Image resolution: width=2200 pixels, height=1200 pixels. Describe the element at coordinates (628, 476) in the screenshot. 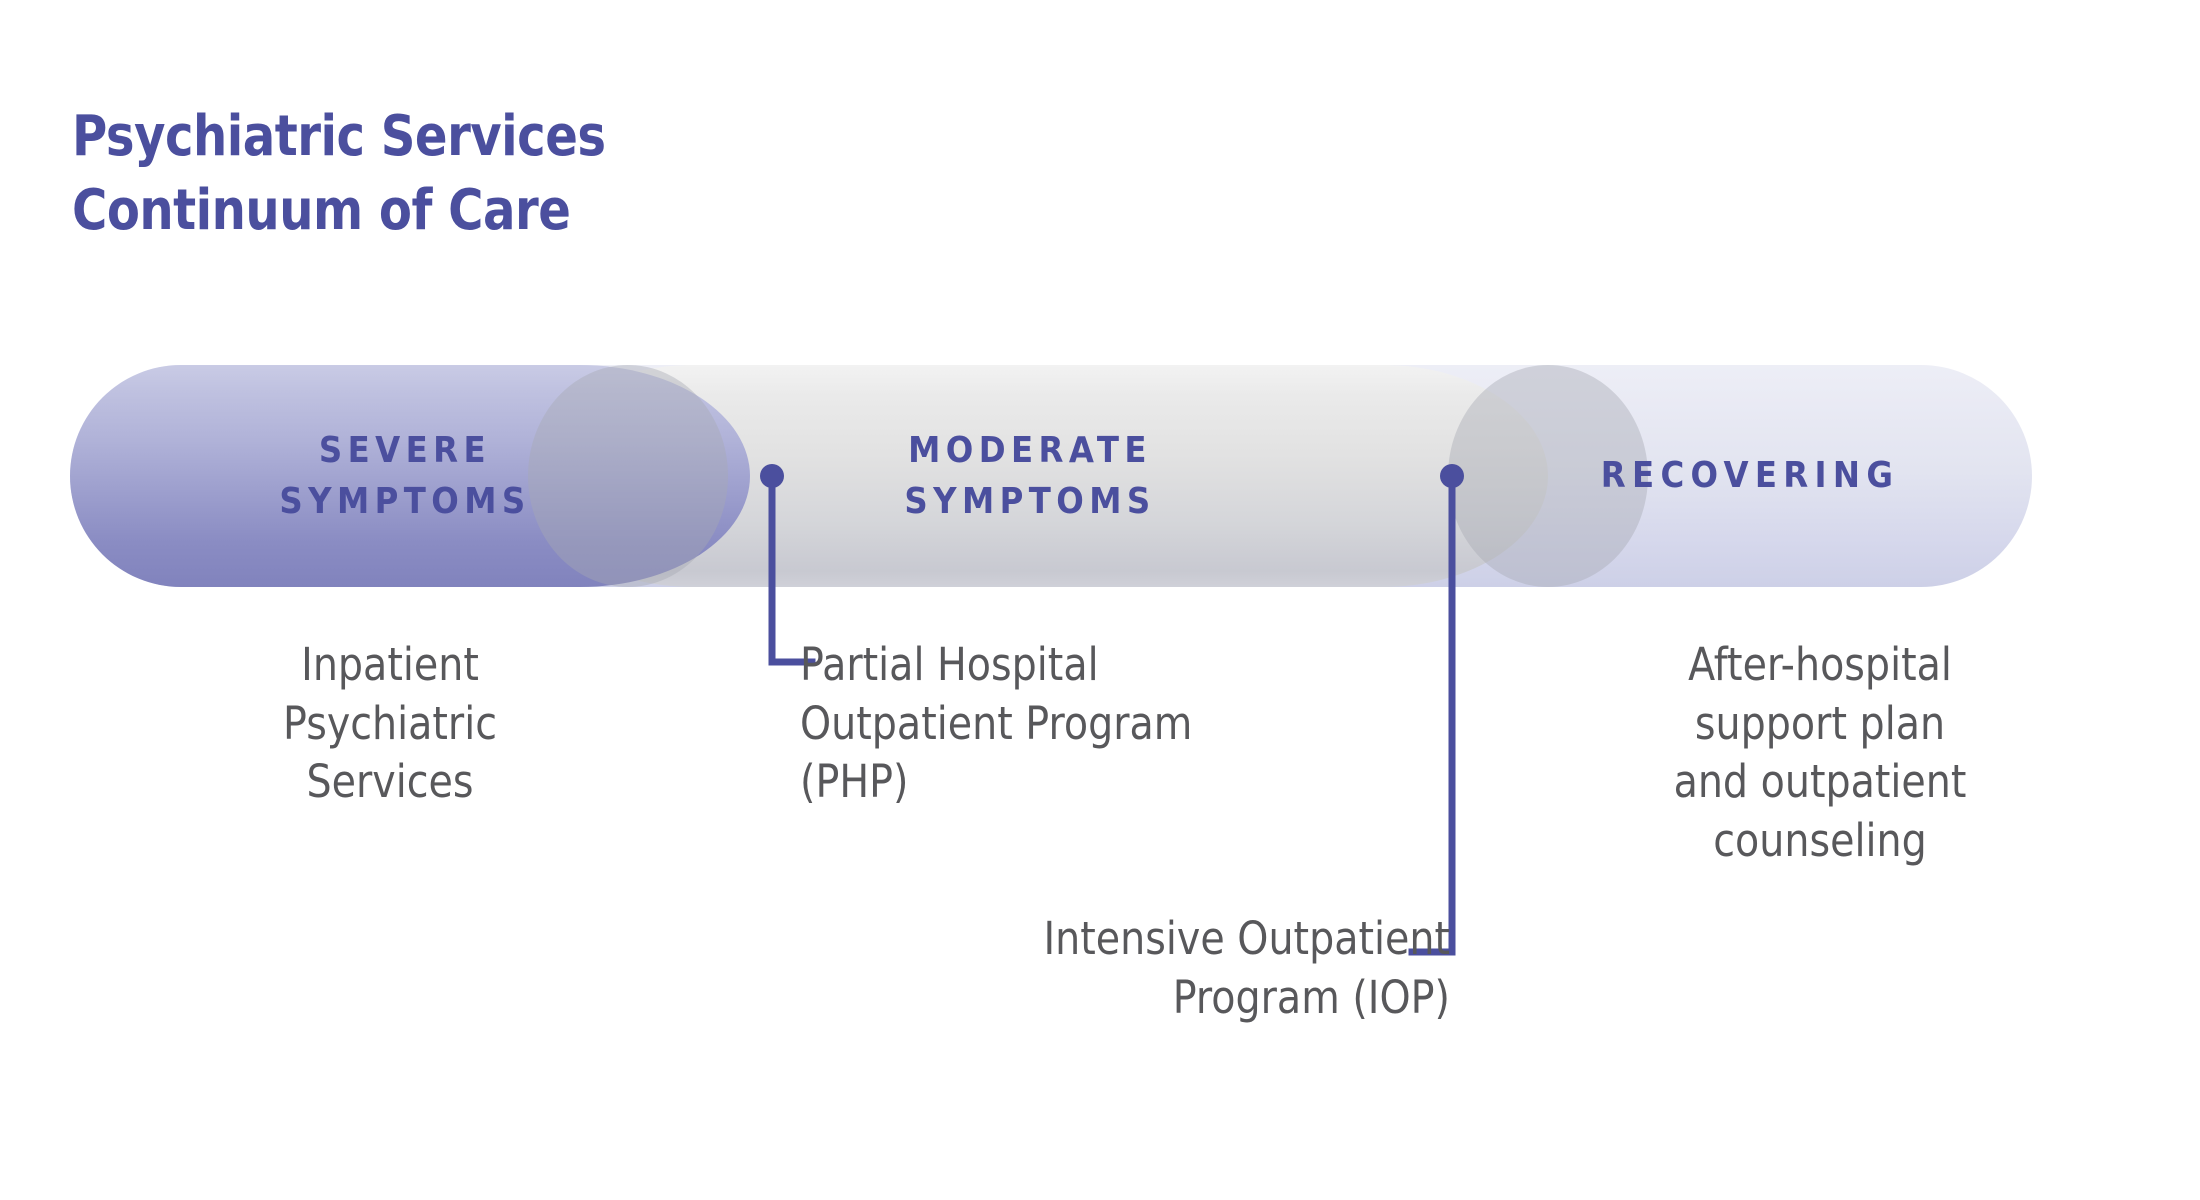

I see `segment-overlap-cap-severe-moderate` at that location.